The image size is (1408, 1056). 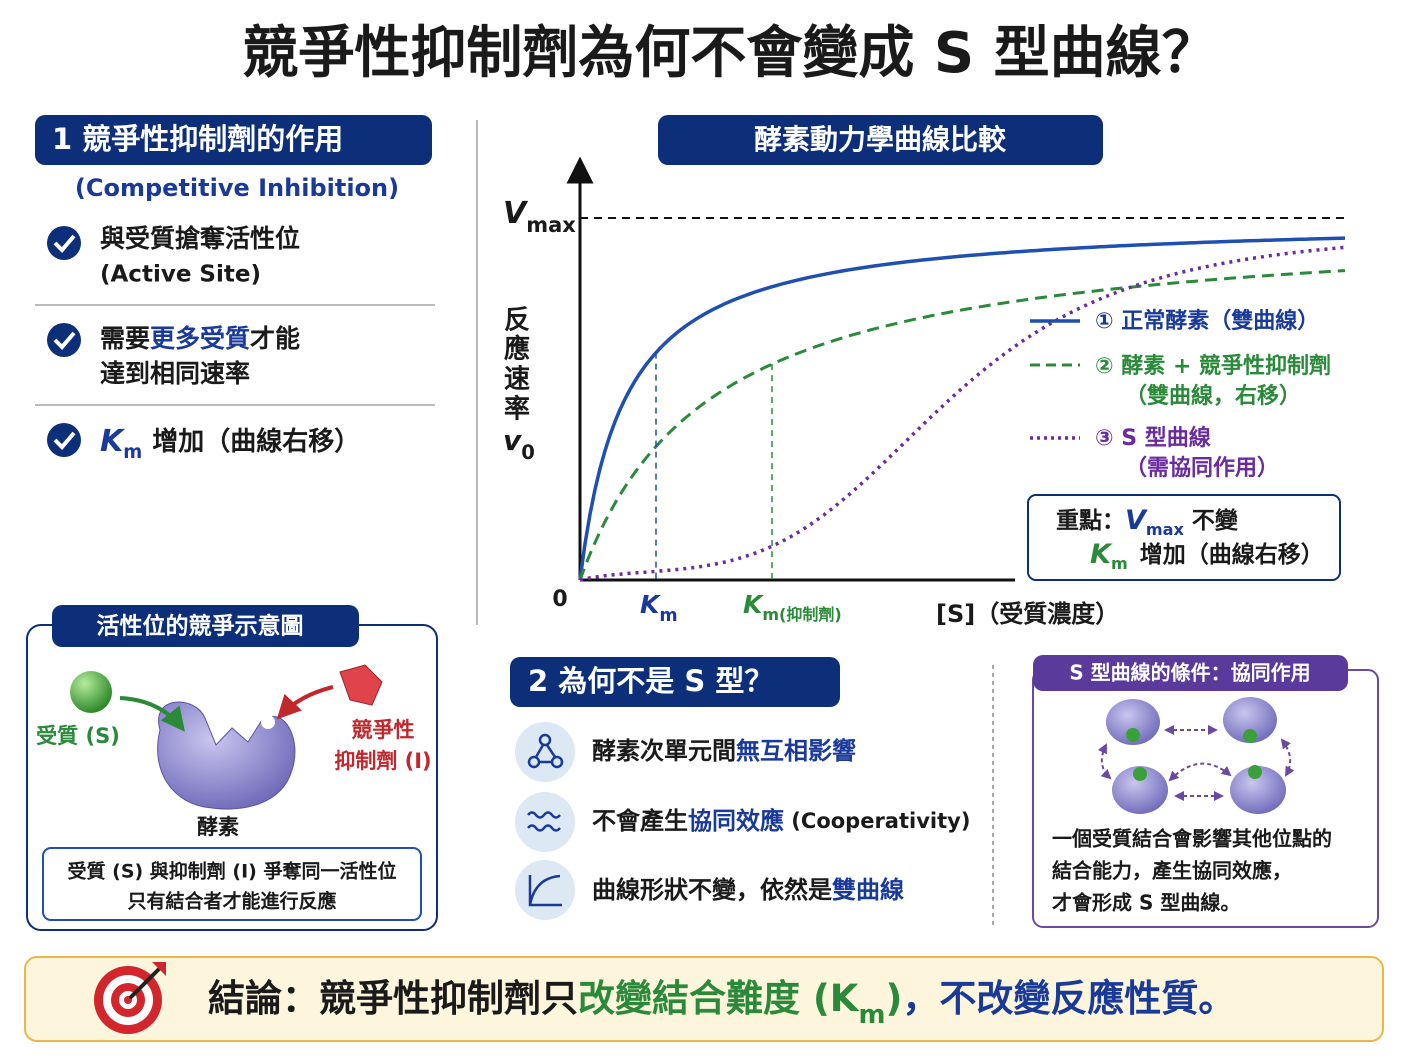 What do you see at coordinates (517, 349) in the screenshot?
I see `y-label: 應` at bounding box center [517, 349].